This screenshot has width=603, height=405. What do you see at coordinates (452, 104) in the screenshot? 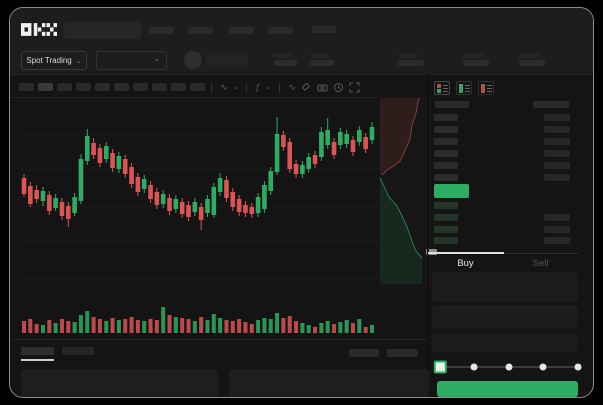
I see `orderbook-price-header-placeholder` at bounding box center [452, 104].